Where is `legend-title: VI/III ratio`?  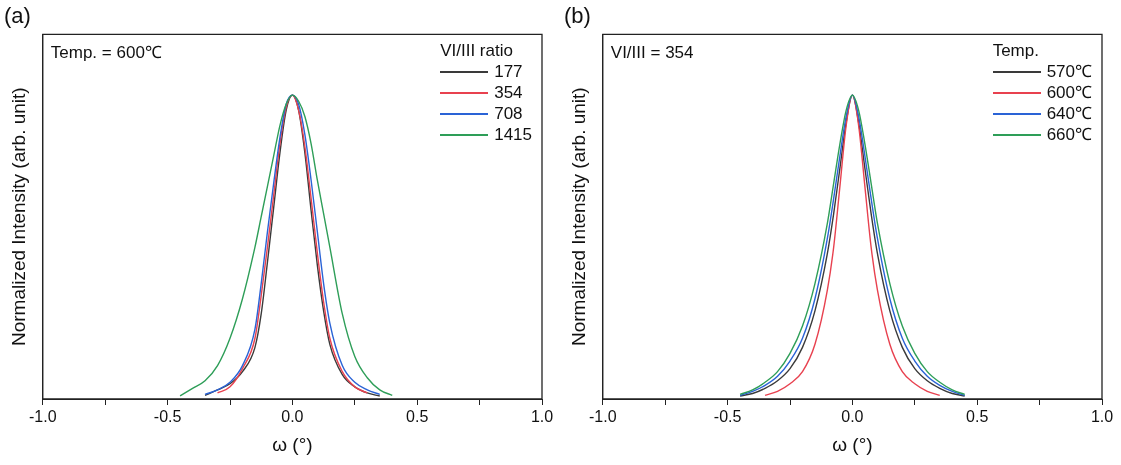
legend-title: VI/III ratio is located at coordinates (477, 51).